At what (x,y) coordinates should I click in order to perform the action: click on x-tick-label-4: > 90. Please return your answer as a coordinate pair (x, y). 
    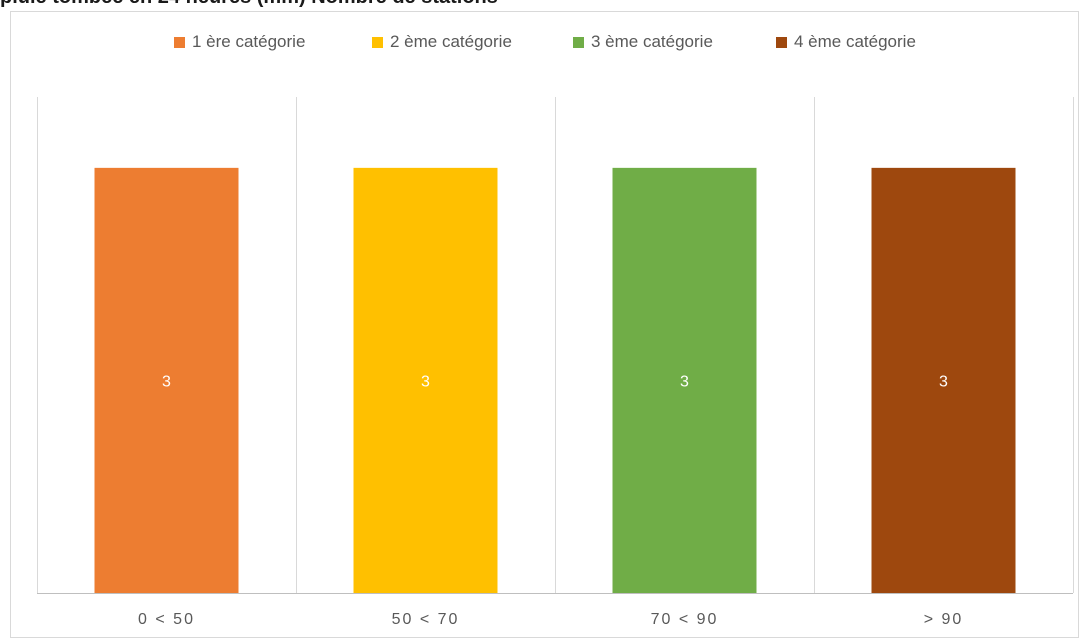
    Looking at the image, I should click on (944, 619).